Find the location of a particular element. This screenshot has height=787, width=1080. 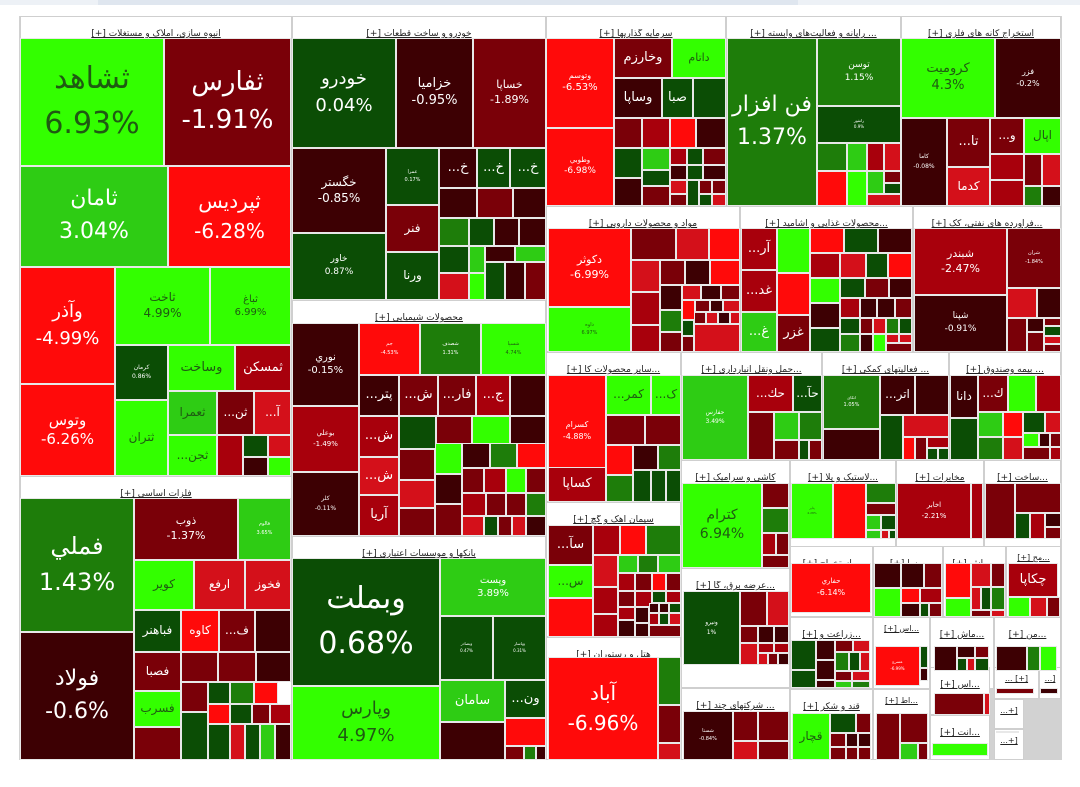

sector-title: ...اس [+] is located at coordinates (901, 628).